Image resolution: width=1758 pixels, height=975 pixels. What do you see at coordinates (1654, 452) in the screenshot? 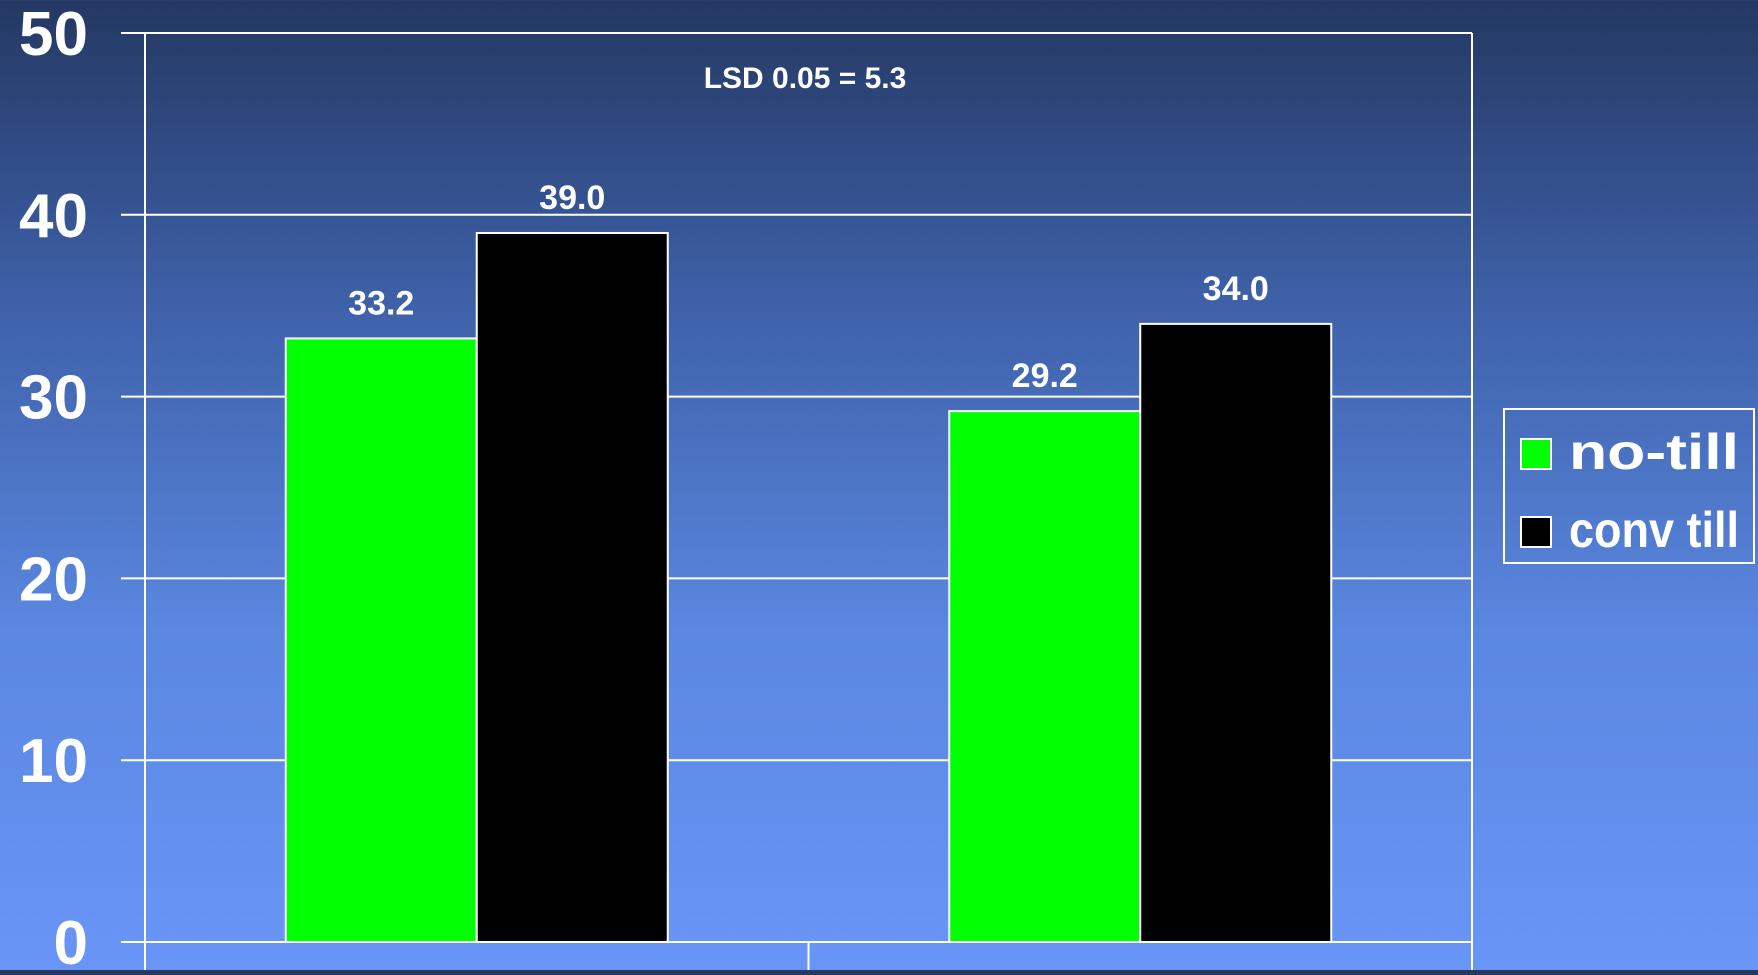
I see `legend-label-no-till: no-till` at bounding box center [1654, 452].